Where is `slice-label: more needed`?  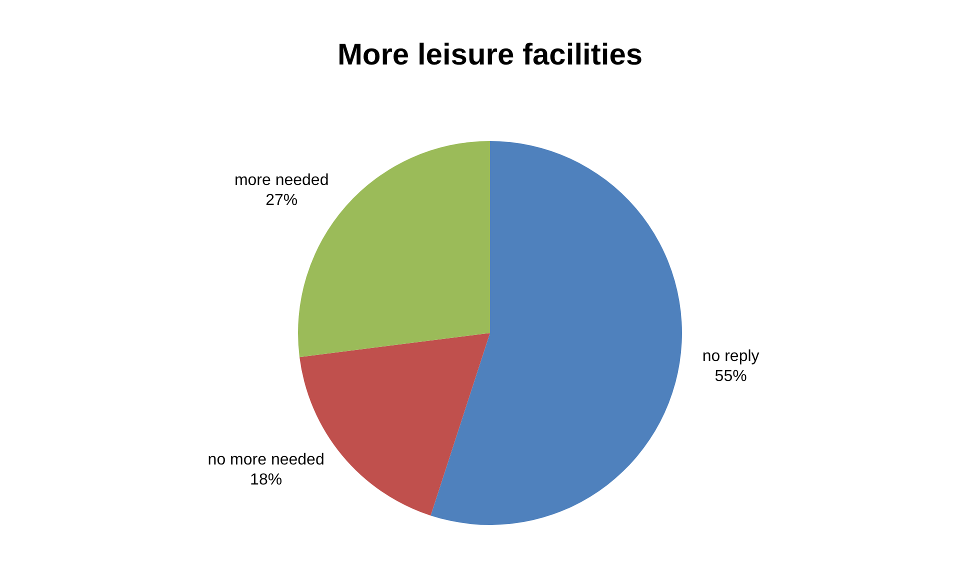 slice-label: more needed is located at coordinates (281, 181).